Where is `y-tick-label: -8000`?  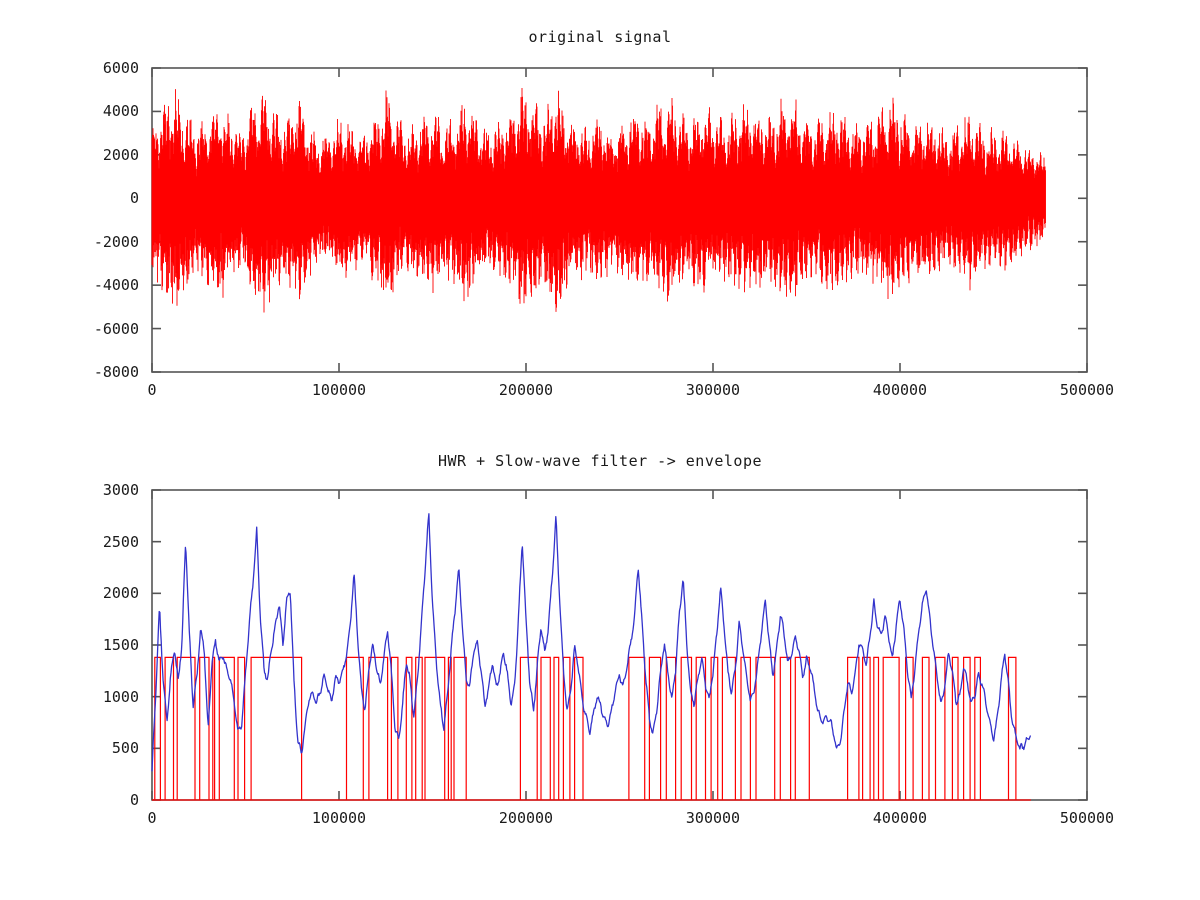
y-tick-label: -8000 is located at coordinates (116, 372).